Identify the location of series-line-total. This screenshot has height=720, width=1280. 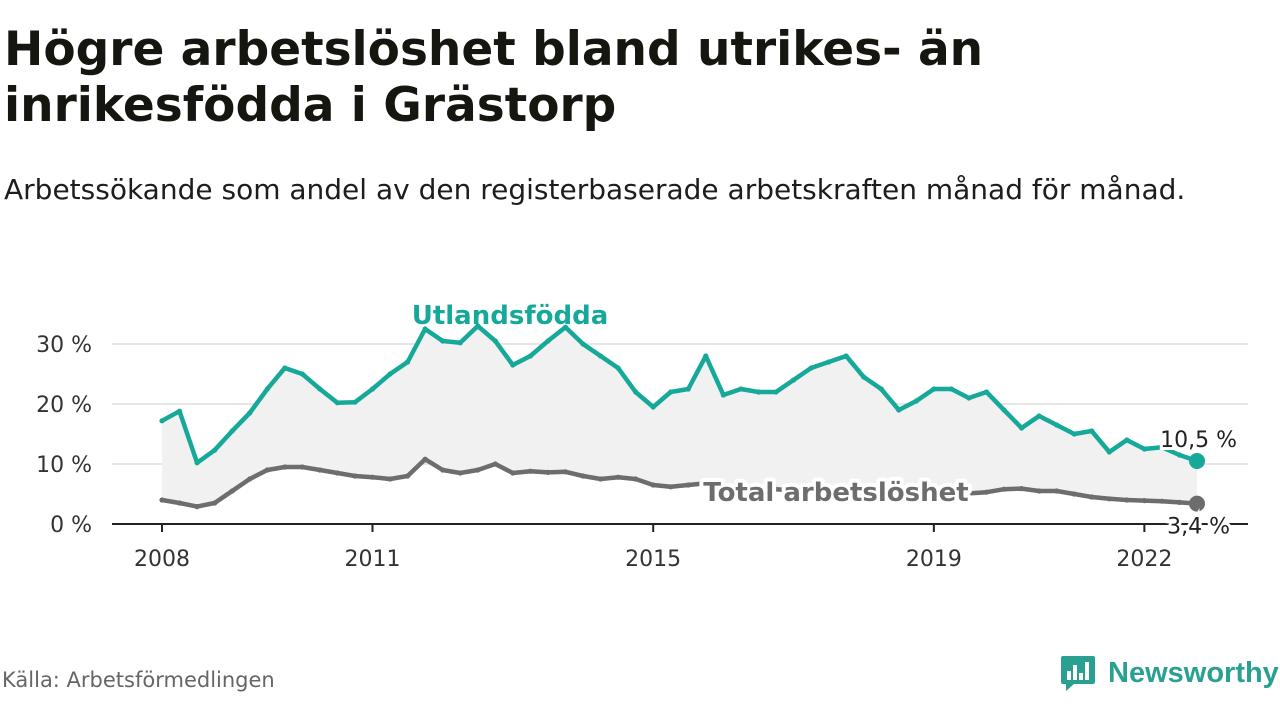
(679, 482).